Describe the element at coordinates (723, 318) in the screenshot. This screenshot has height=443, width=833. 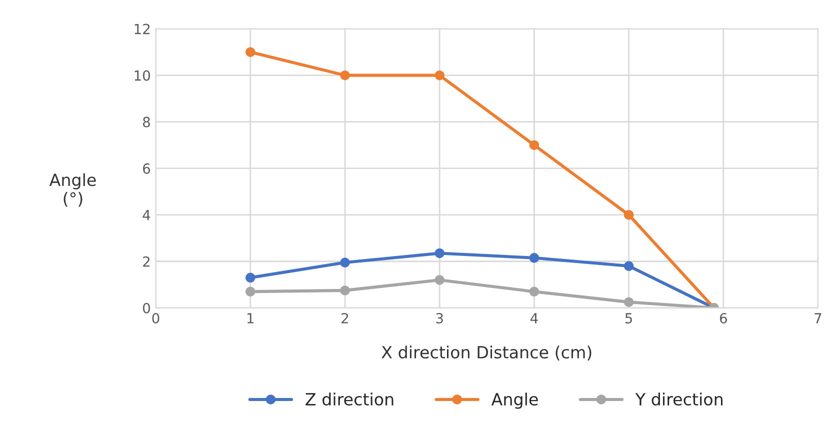
I see `x-tick-label: 6` at that location.